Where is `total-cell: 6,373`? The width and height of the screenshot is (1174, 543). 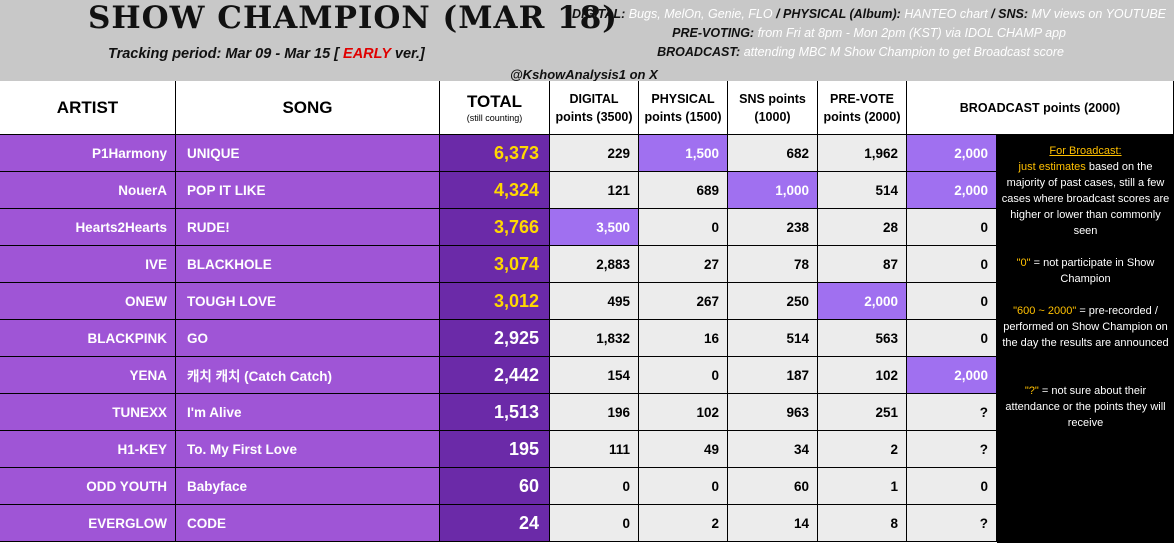
total-cell: 6,373 is located at coordinates (495, 153).